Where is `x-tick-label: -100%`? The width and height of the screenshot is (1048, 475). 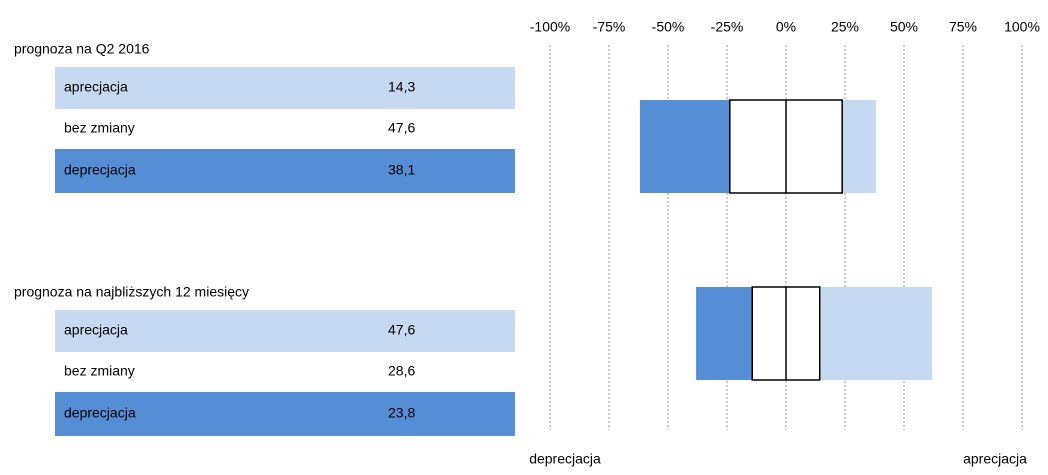
x-tick-label: -100% is located at coordinates (550, 27).